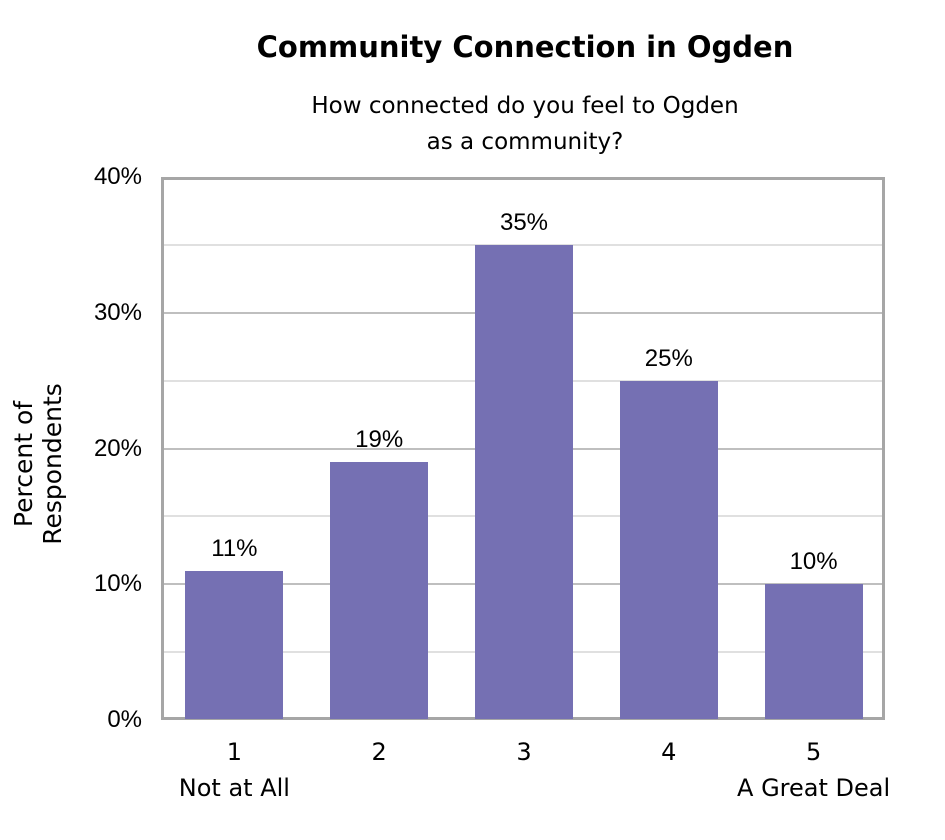  What do you see at coordinates (813, 562) in the screenshot?
I see `bar-value-label: 10%` at bounding box center [813, 562].